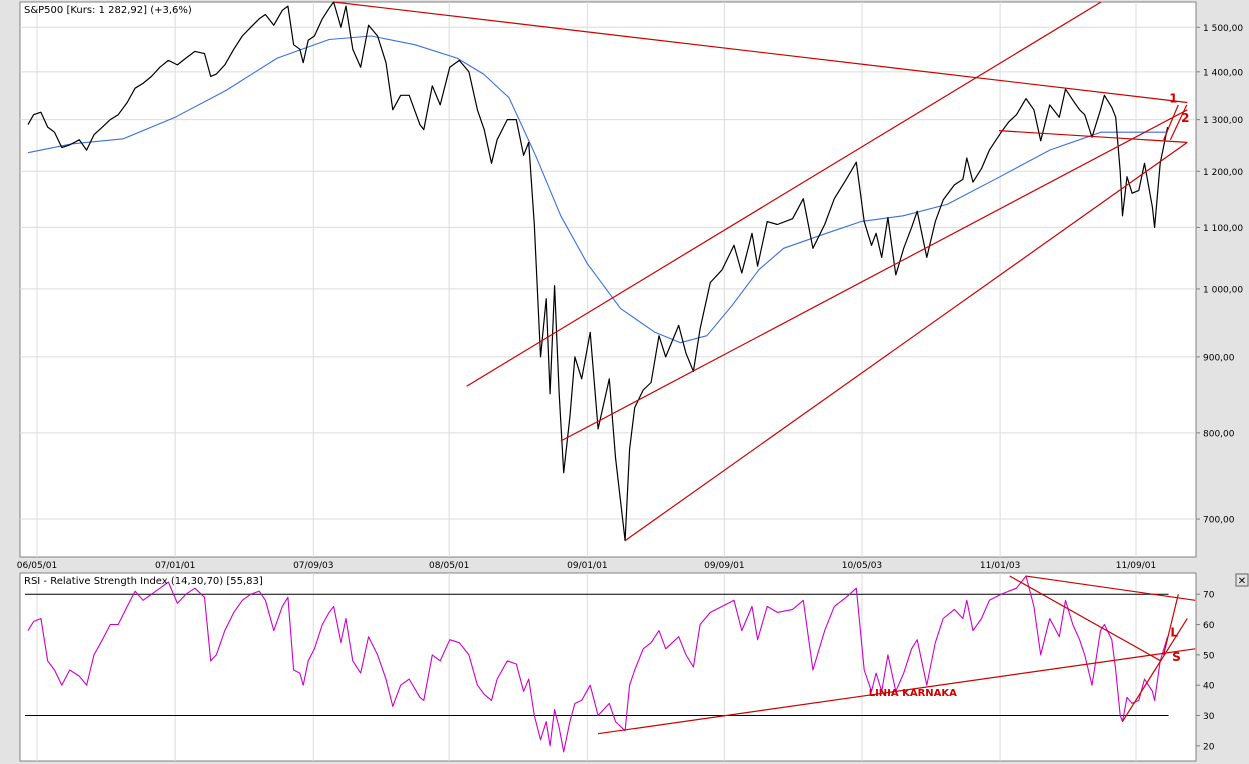  I want to click on price-x-tick-label: 07/01/01, so click(175, 566).